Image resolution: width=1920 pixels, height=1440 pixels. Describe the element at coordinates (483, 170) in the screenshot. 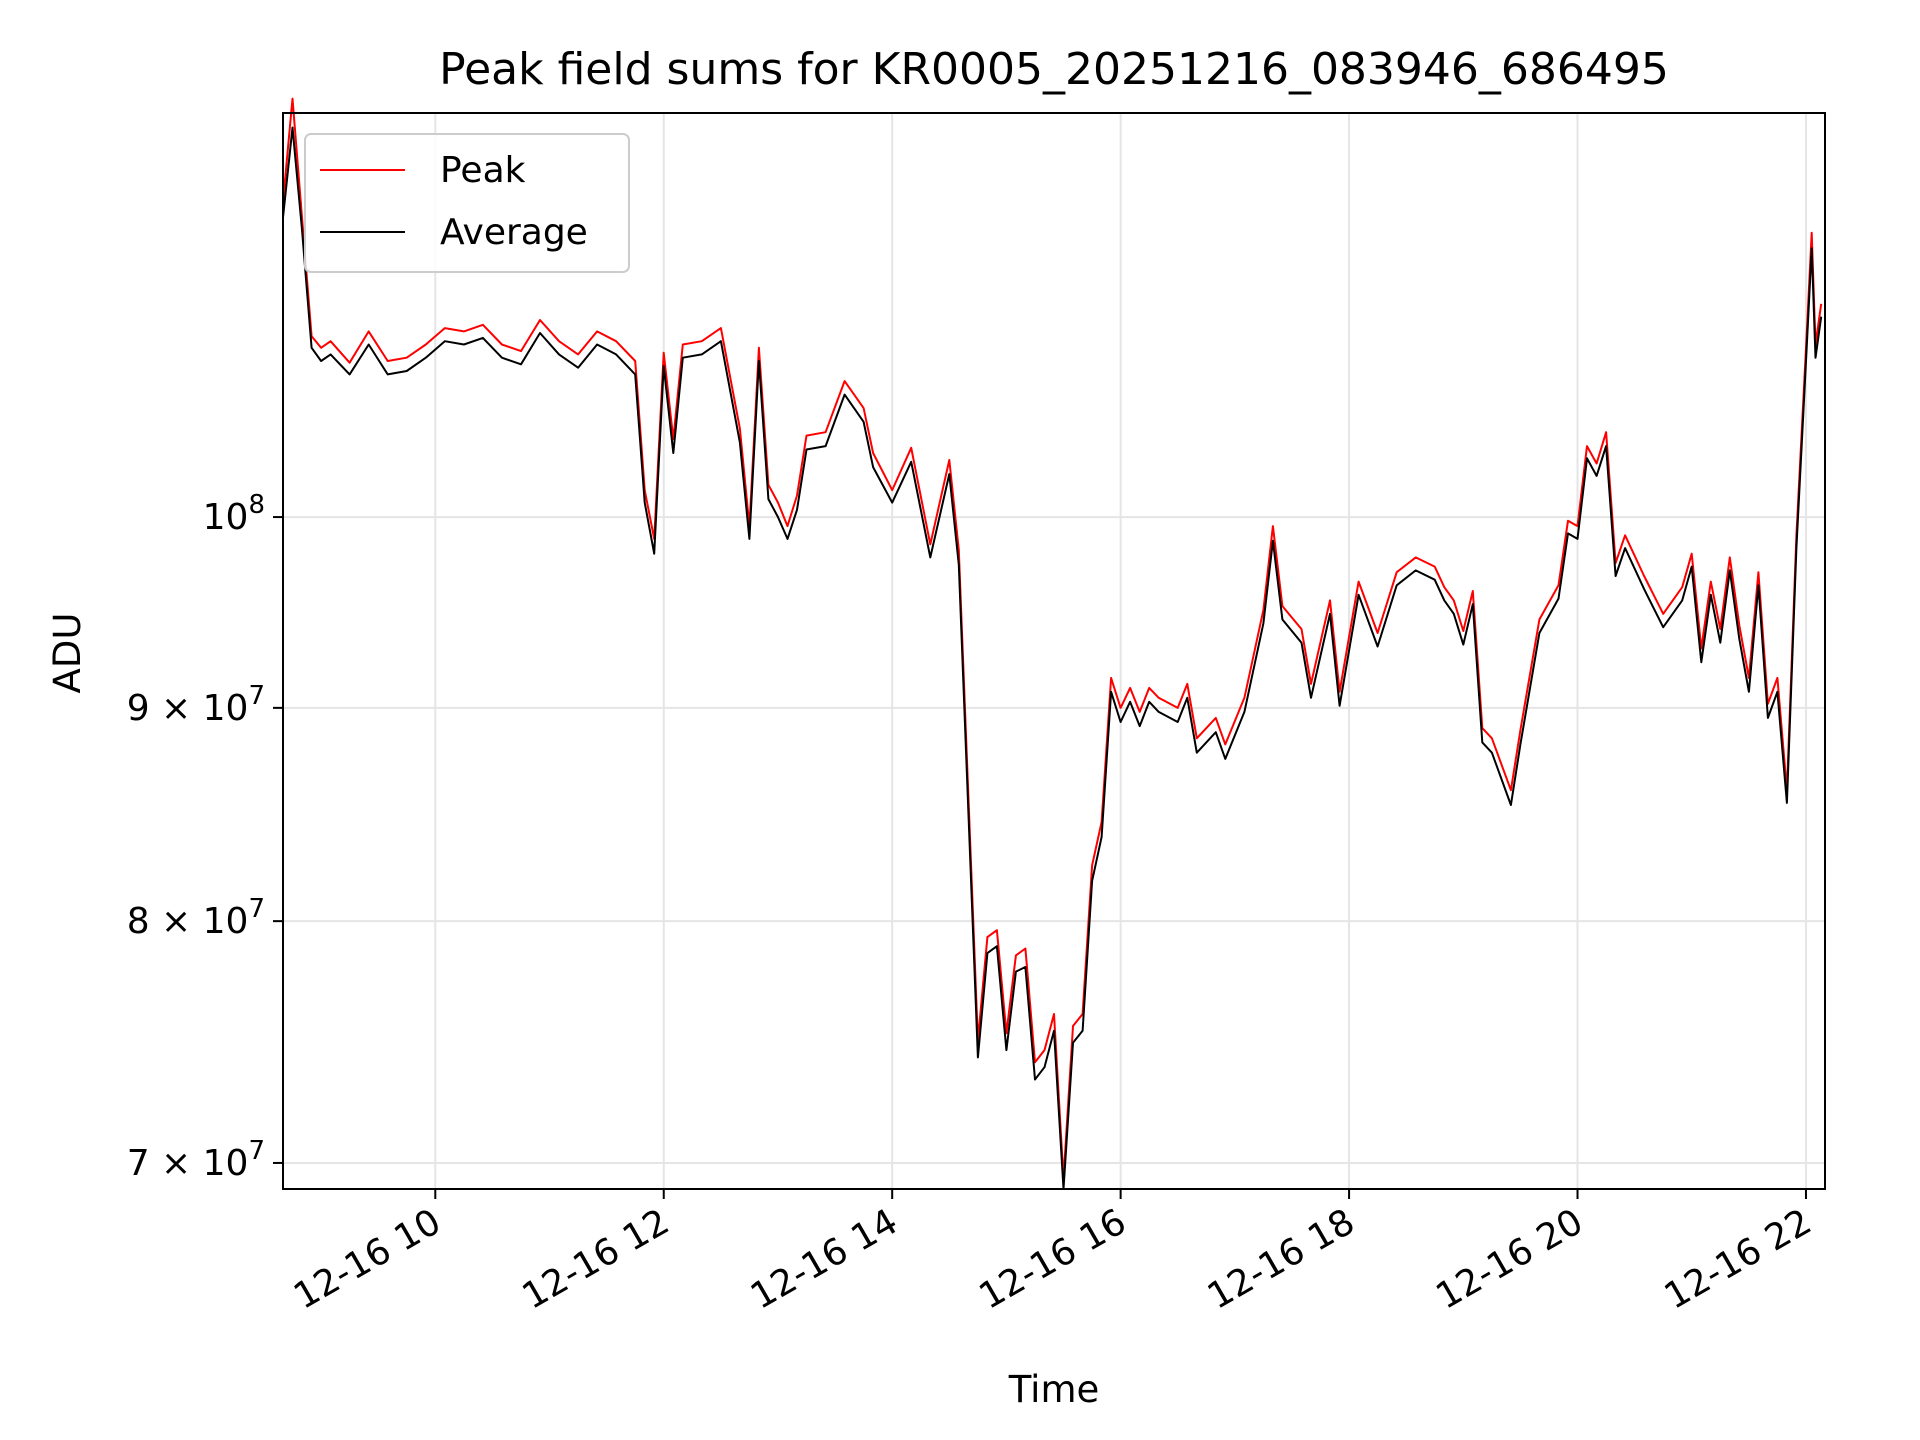

I see `legend-label-peak: Peak` at that location.